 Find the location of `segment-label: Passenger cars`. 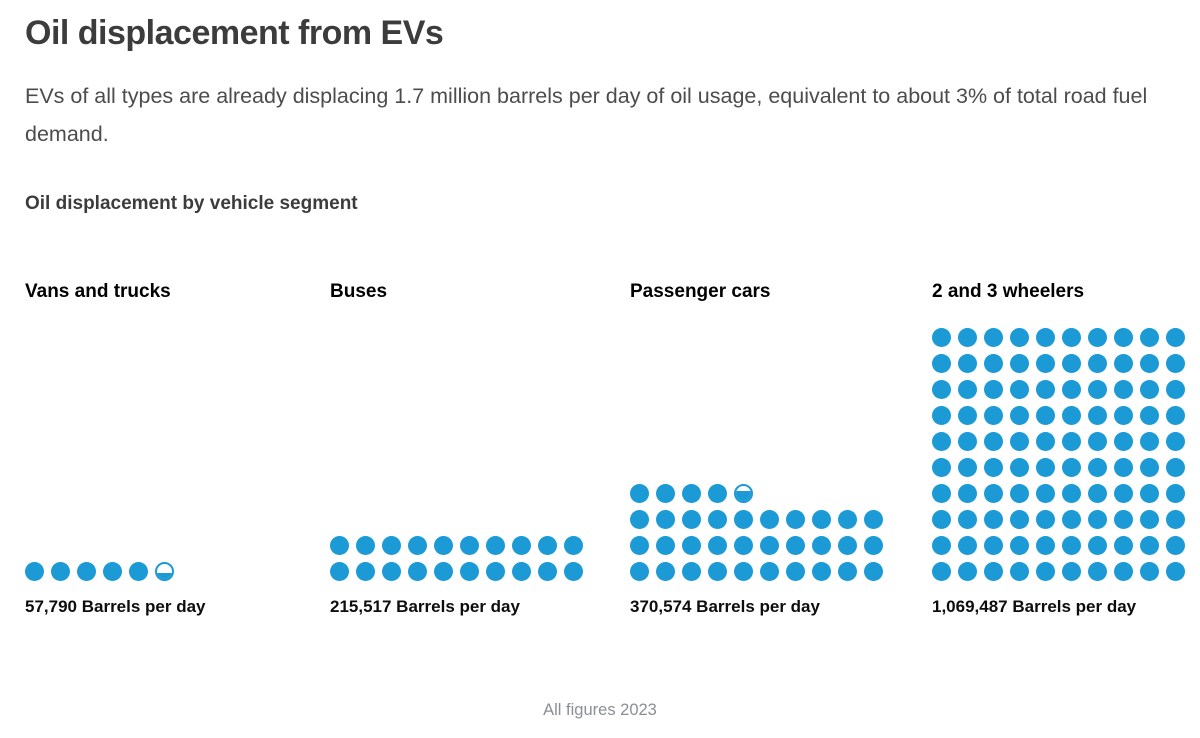

segment-label: Passenger cars is located at coordinates (700, 291).